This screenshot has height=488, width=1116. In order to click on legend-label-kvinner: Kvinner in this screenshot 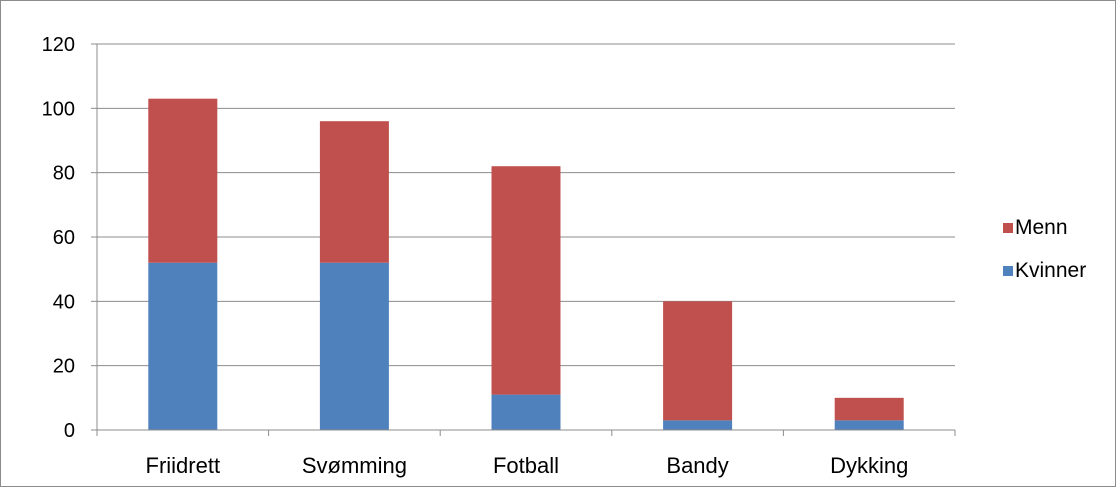, I will do `click(1050, 270)`.